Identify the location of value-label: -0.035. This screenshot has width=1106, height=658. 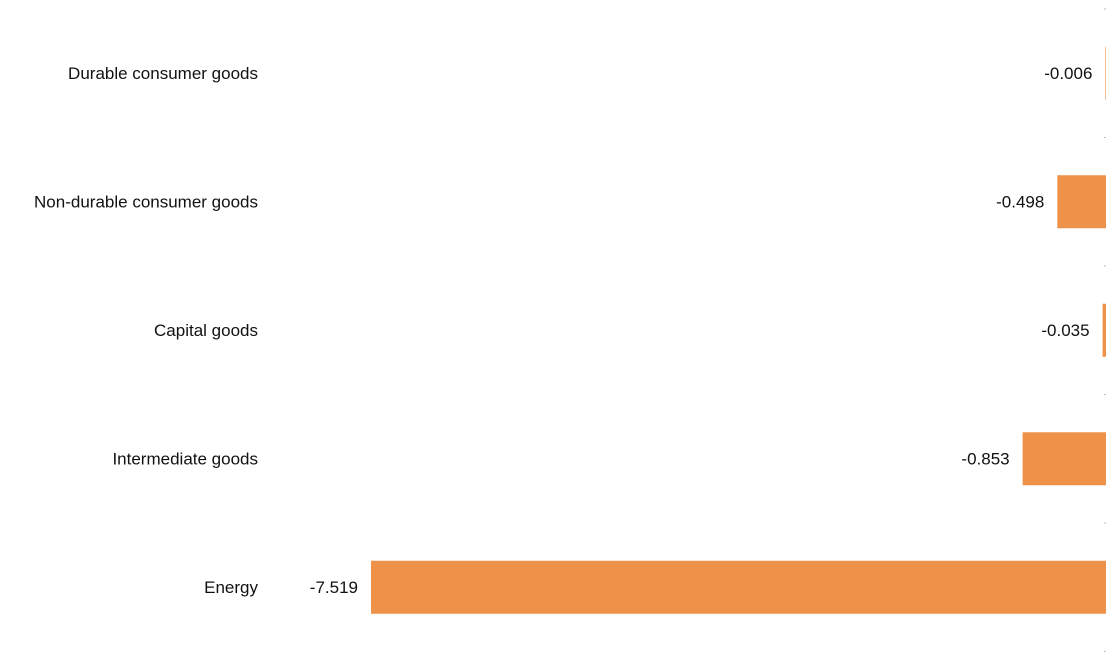
(1065, 330).